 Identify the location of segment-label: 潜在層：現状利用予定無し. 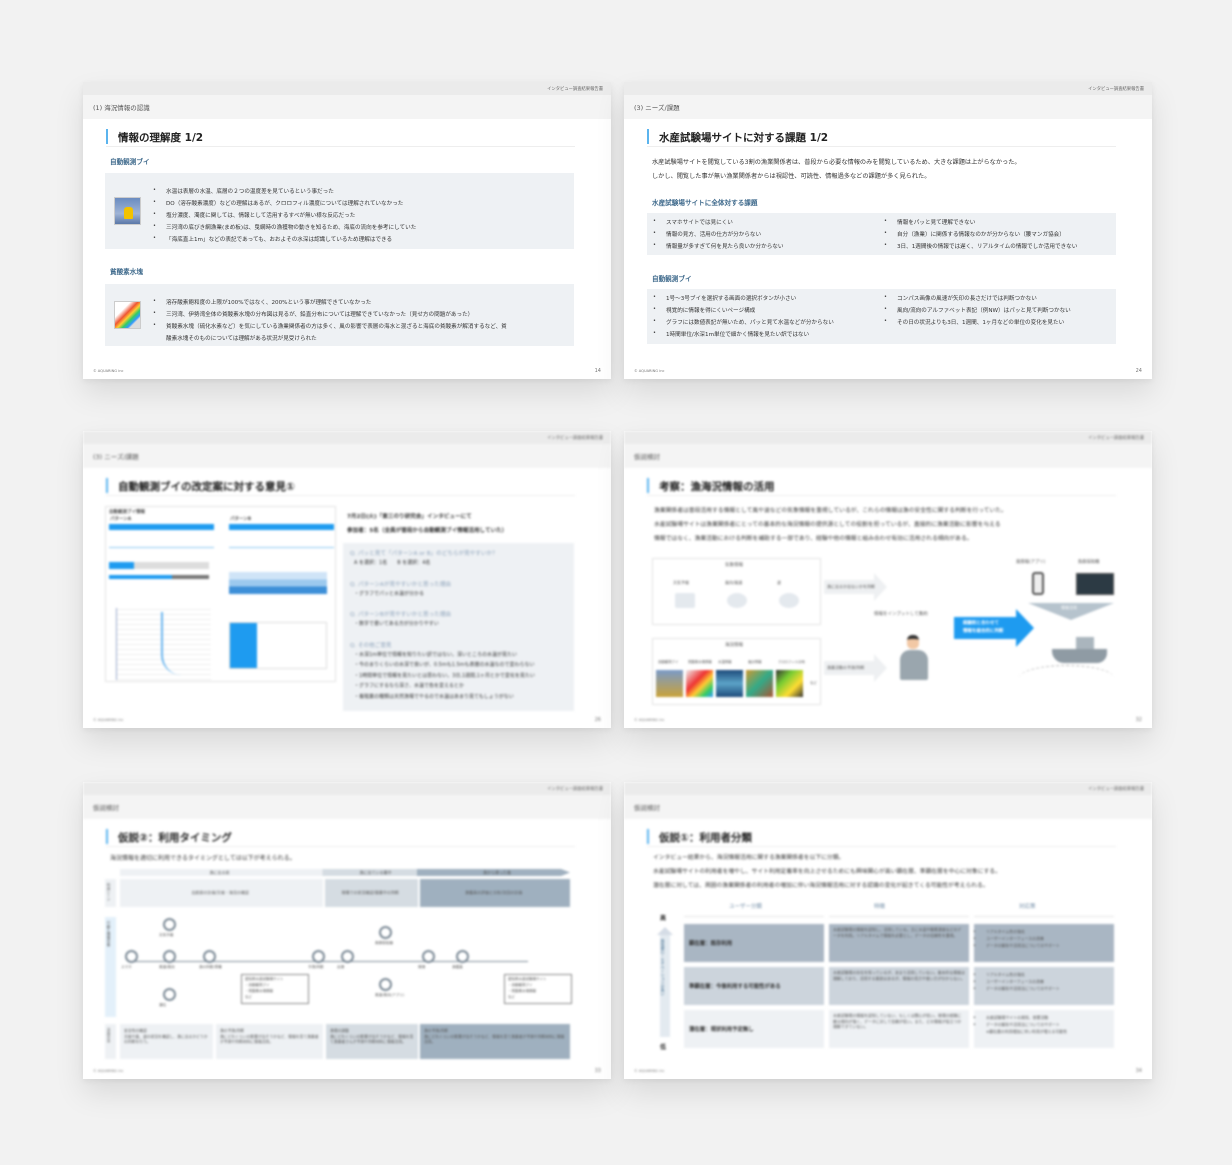
(721, 1030).